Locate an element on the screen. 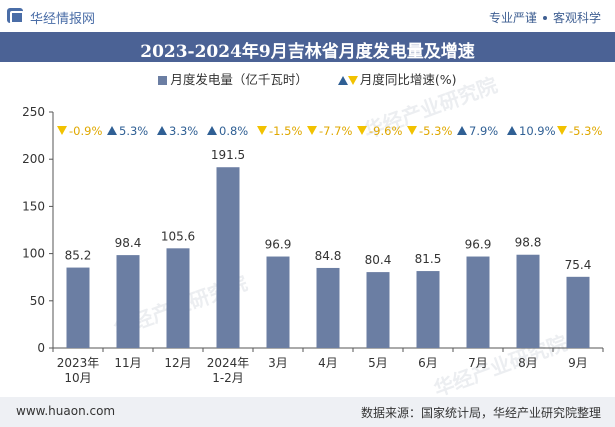 Image resolution: width=615 pixels, height=427 pixels. chart-legend: 月度发电量（亿千瓦时） 月度同比增速(%) is located at coordinates (307, 78).